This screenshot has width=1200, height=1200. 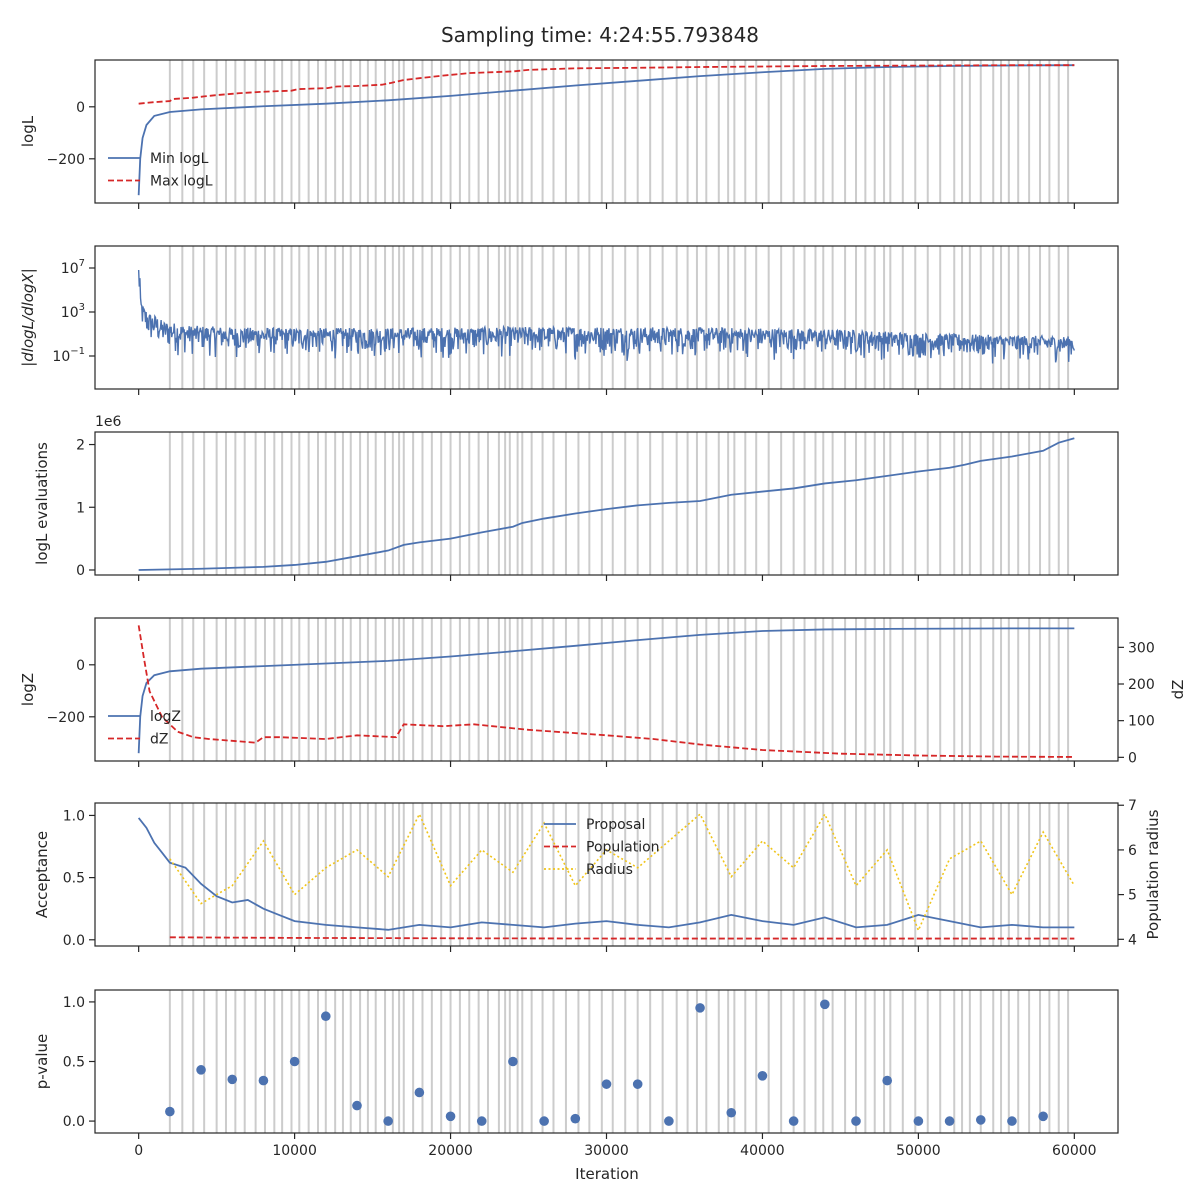 I want to click on series-min-logl, so click(x=606, y=130).